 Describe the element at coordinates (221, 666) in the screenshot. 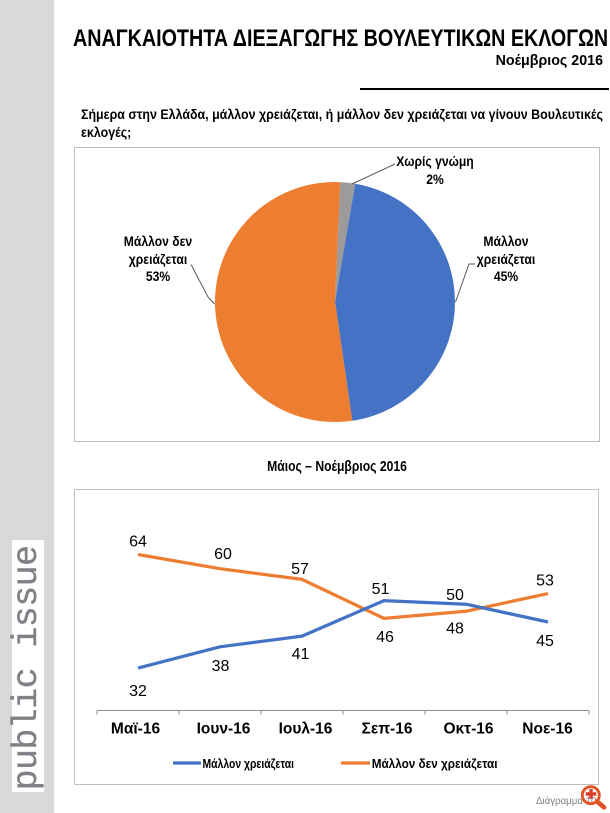

I see `svg-text: 38` at that location.